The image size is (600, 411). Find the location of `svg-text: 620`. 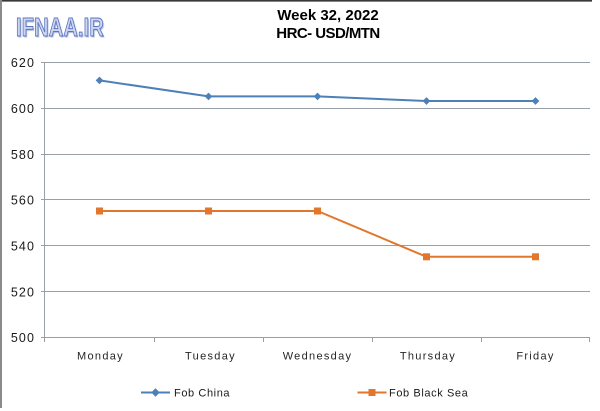

svg-text: 620 is located at coordinates (23, 63).